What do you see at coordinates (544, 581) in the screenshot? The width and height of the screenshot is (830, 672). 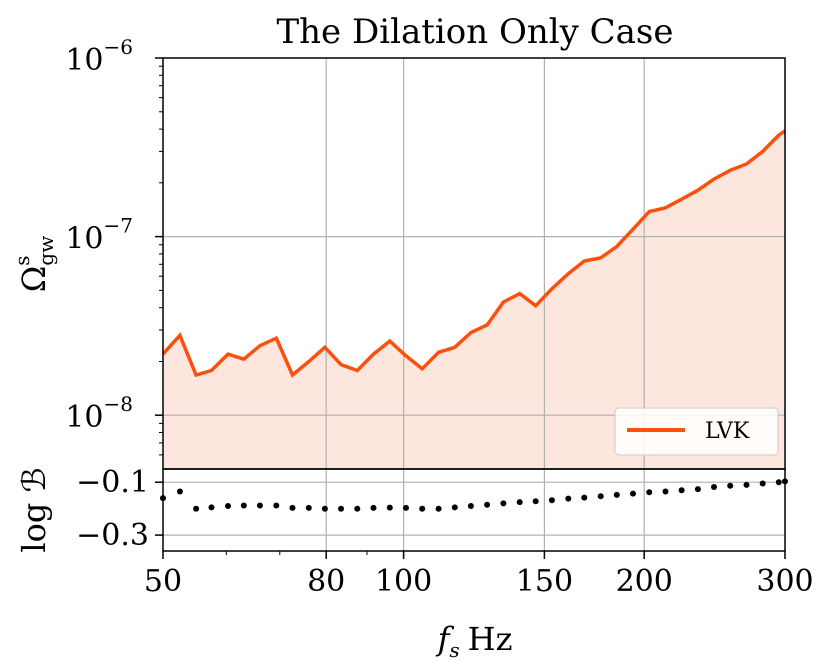 I see `x-tick-label: 150` at bounding box center [544, 581].